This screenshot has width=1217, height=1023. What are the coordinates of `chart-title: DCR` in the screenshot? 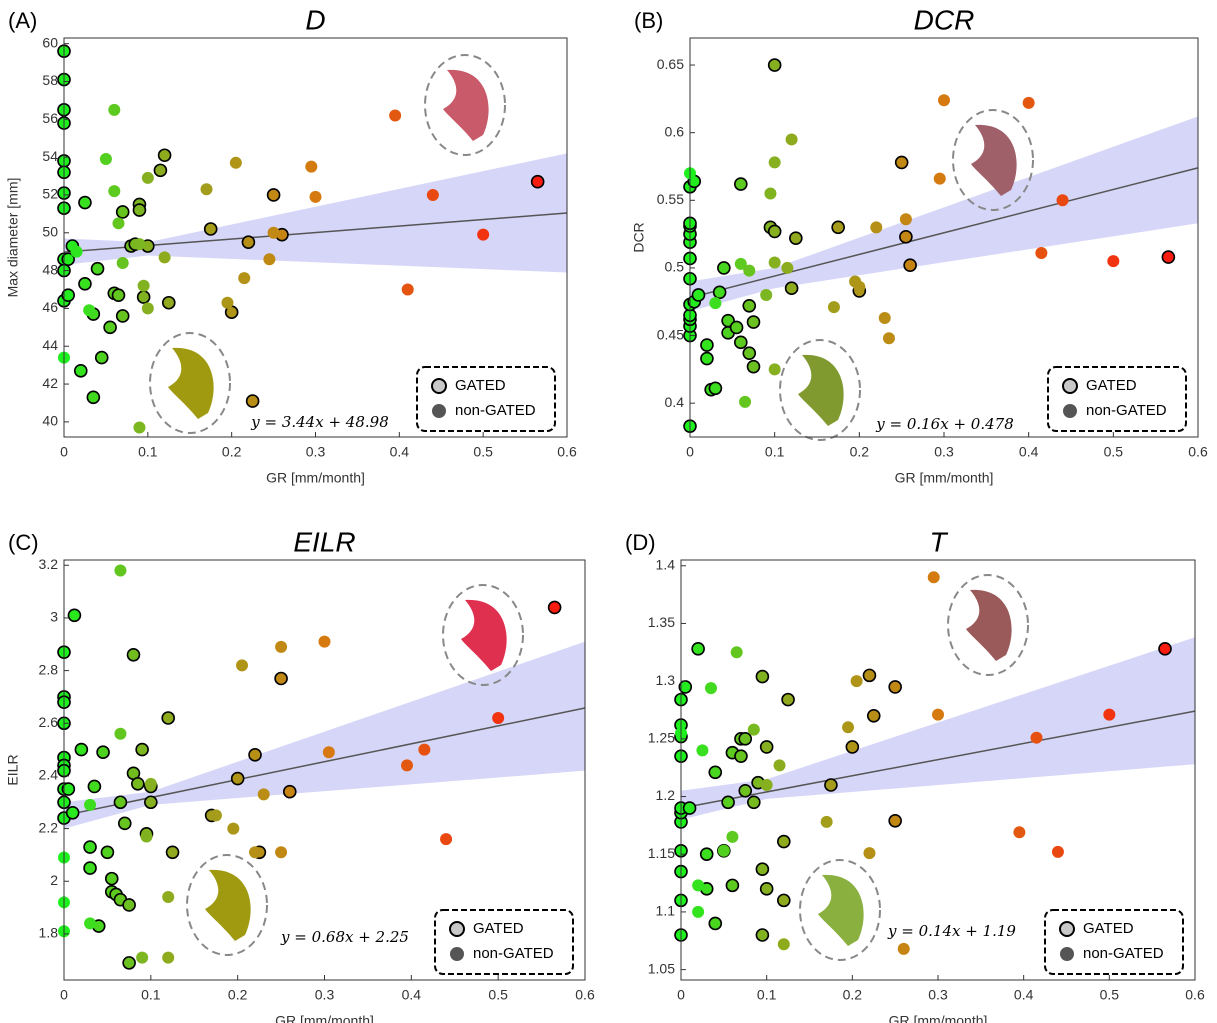 It's located at (944, 19).